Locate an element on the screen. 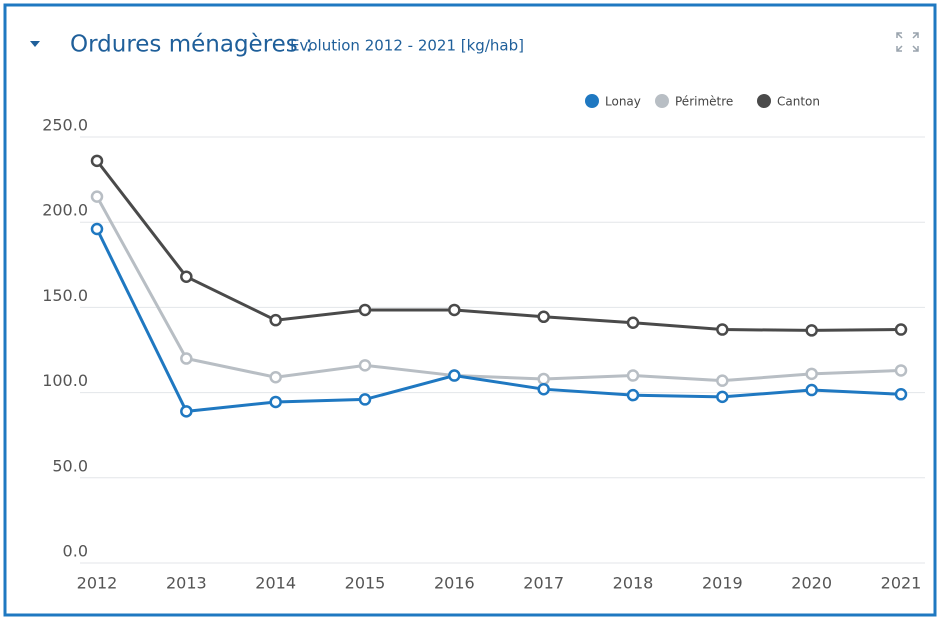  legend-label: Périmètre is located at coordinates (704, 102).